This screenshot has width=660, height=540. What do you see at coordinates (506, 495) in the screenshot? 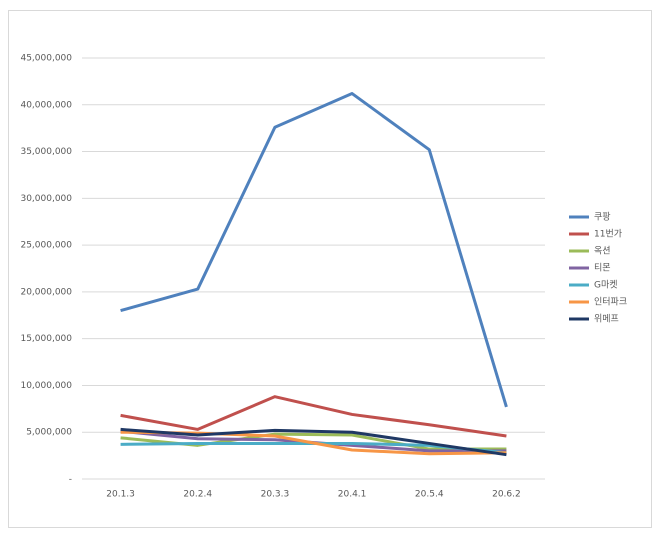
I see `x-tick-label: 20.6.2` at bounding box center [506, 495].